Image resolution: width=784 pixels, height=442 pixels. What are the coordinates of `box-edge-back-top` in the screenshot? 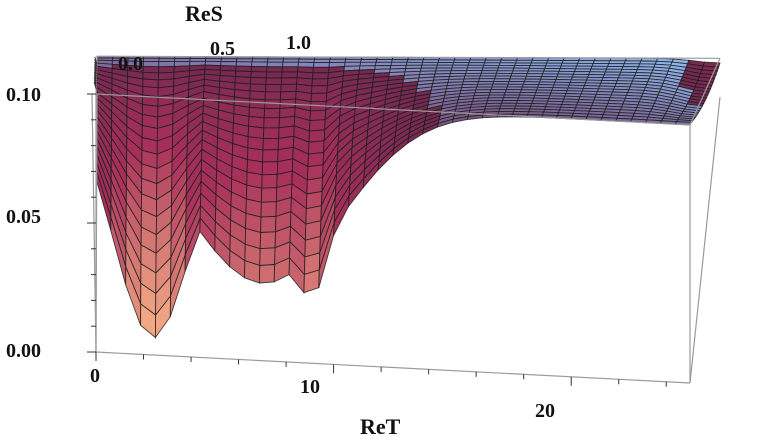 It's located at (408, 57).